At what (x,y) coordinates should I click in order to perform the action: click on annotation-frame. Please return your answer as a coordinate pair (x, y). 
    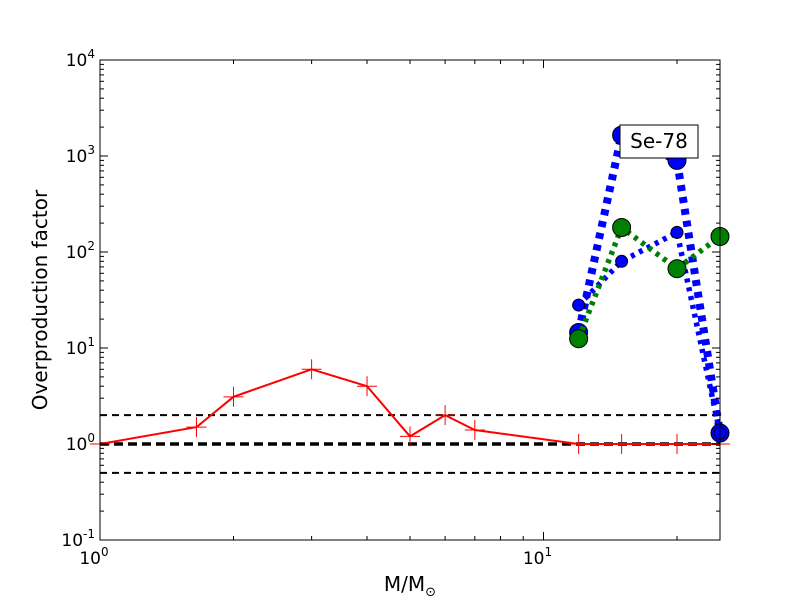
    Looking at the image, I should click on (659, 141).